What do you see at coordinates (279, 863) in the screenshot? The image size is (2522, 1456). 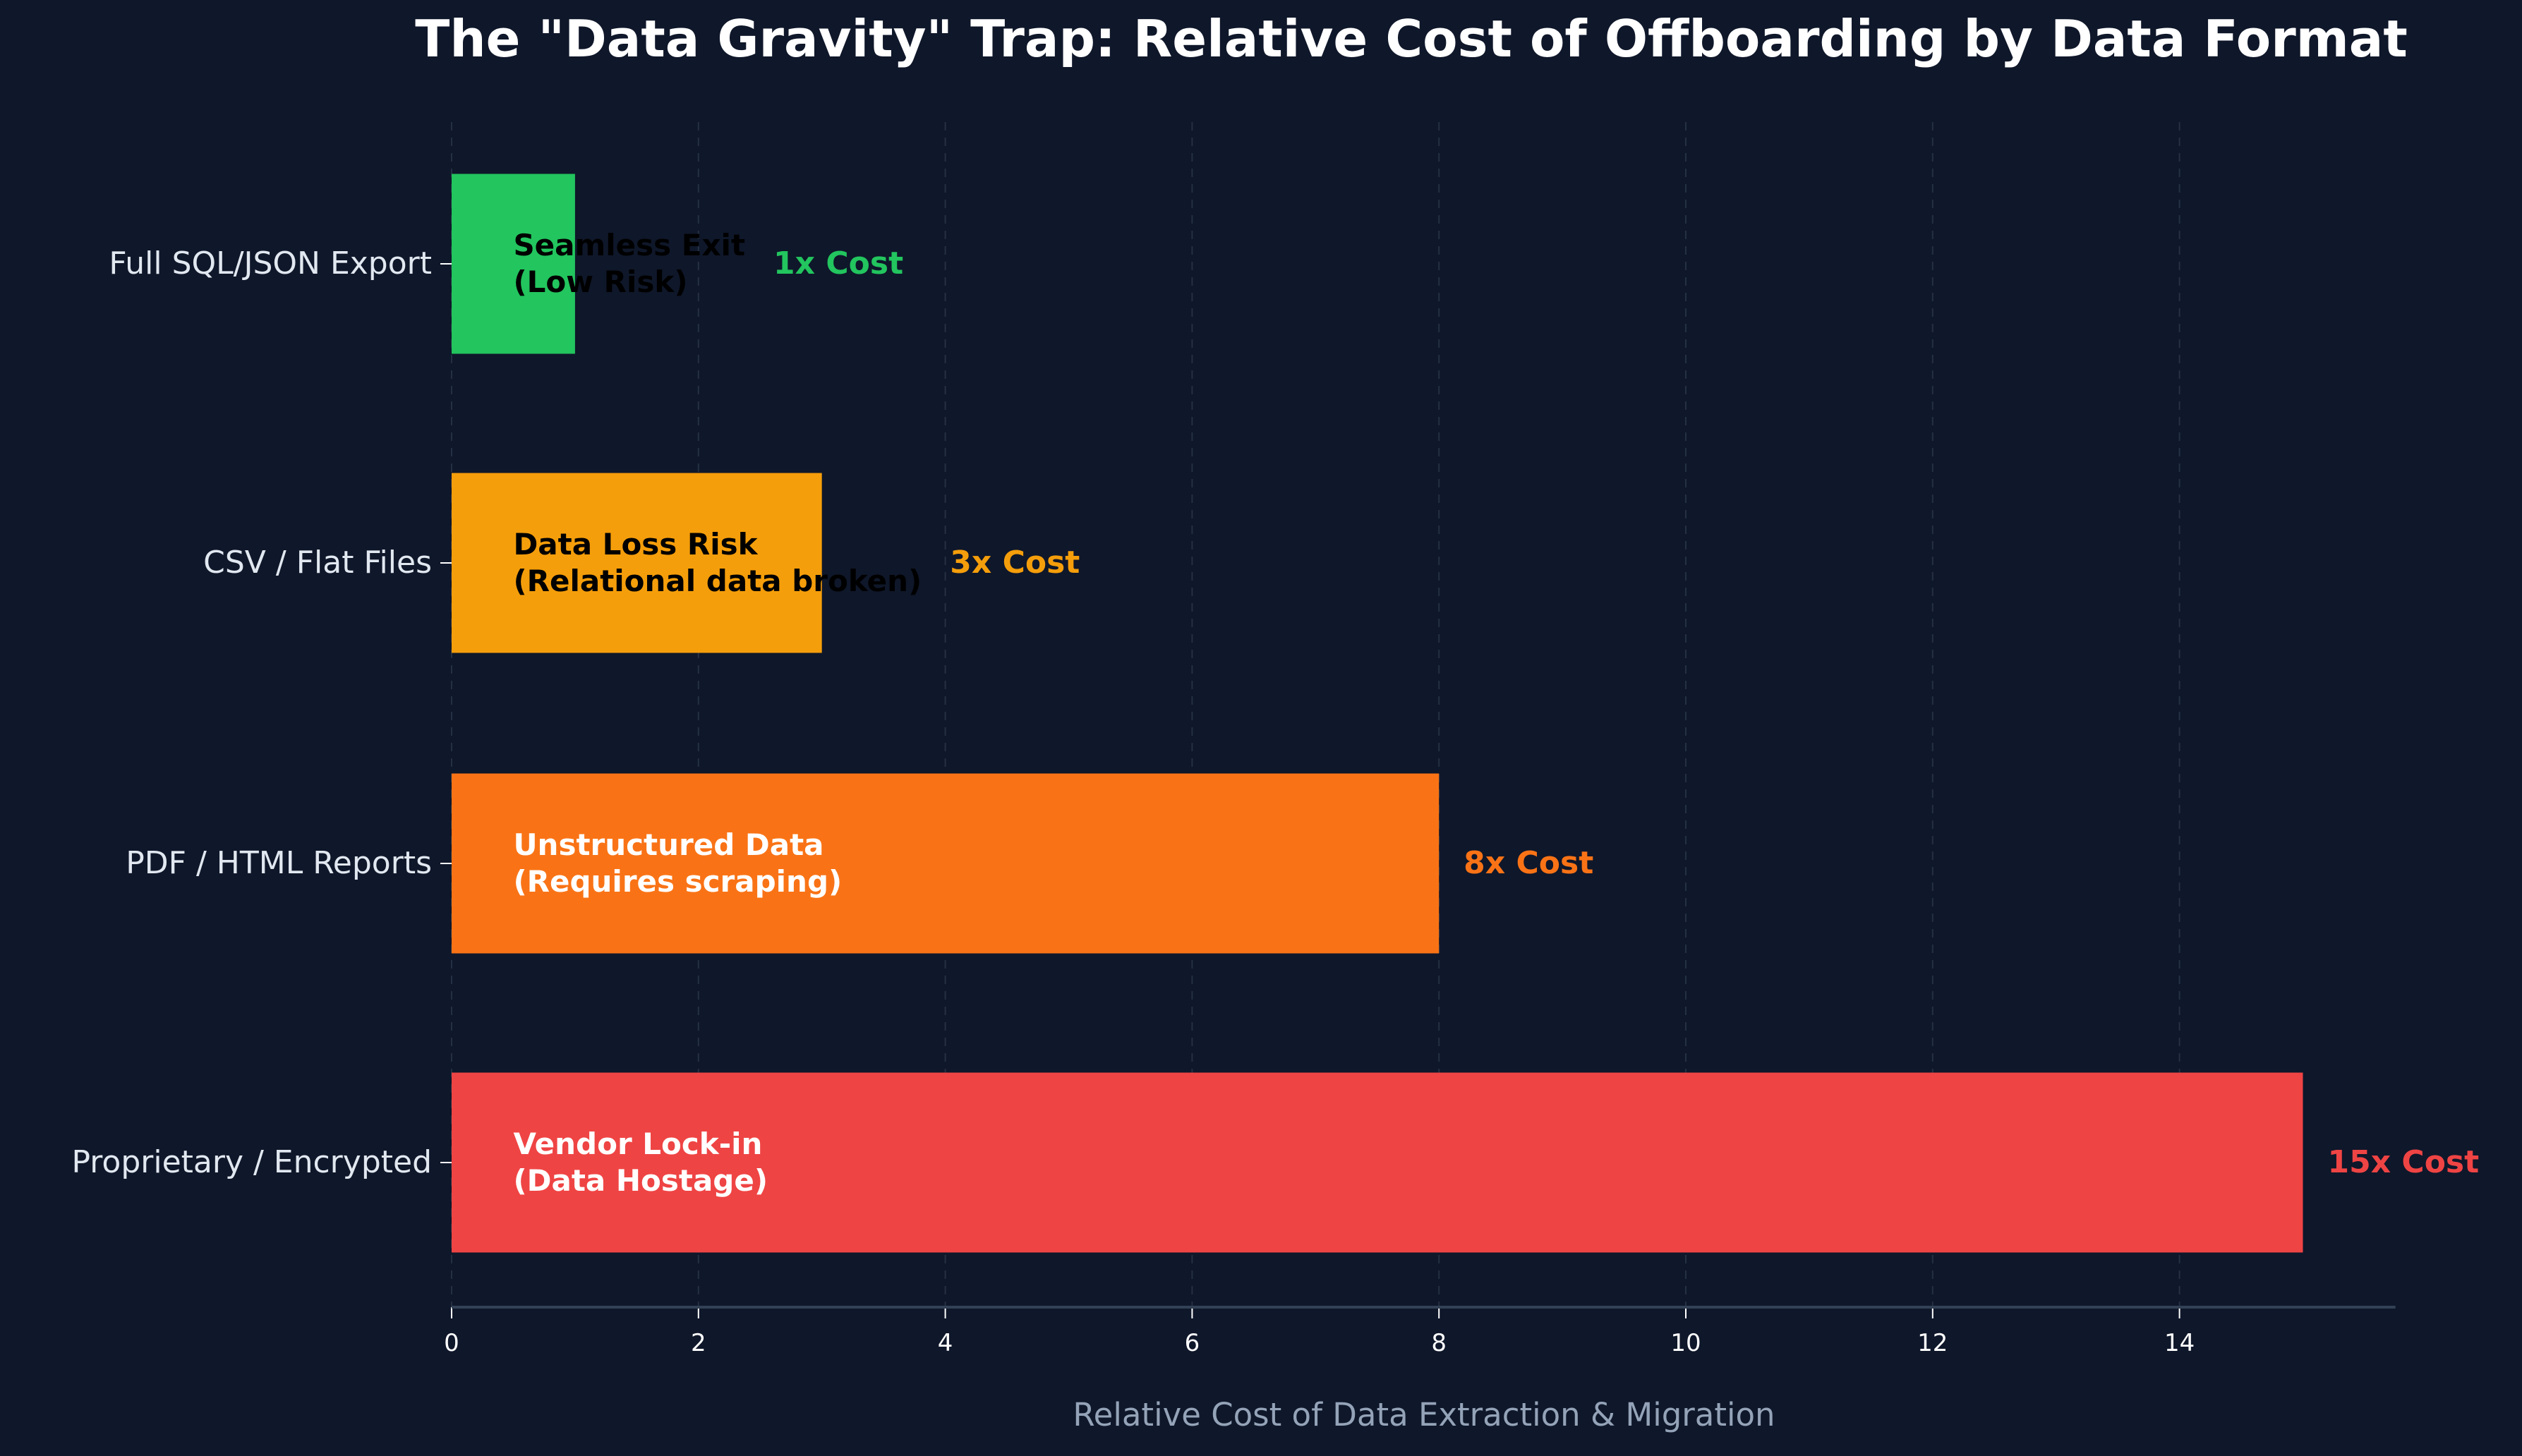 I see `y-tick-label: PDF / HTML Reports` at bounding box center [279, 863].